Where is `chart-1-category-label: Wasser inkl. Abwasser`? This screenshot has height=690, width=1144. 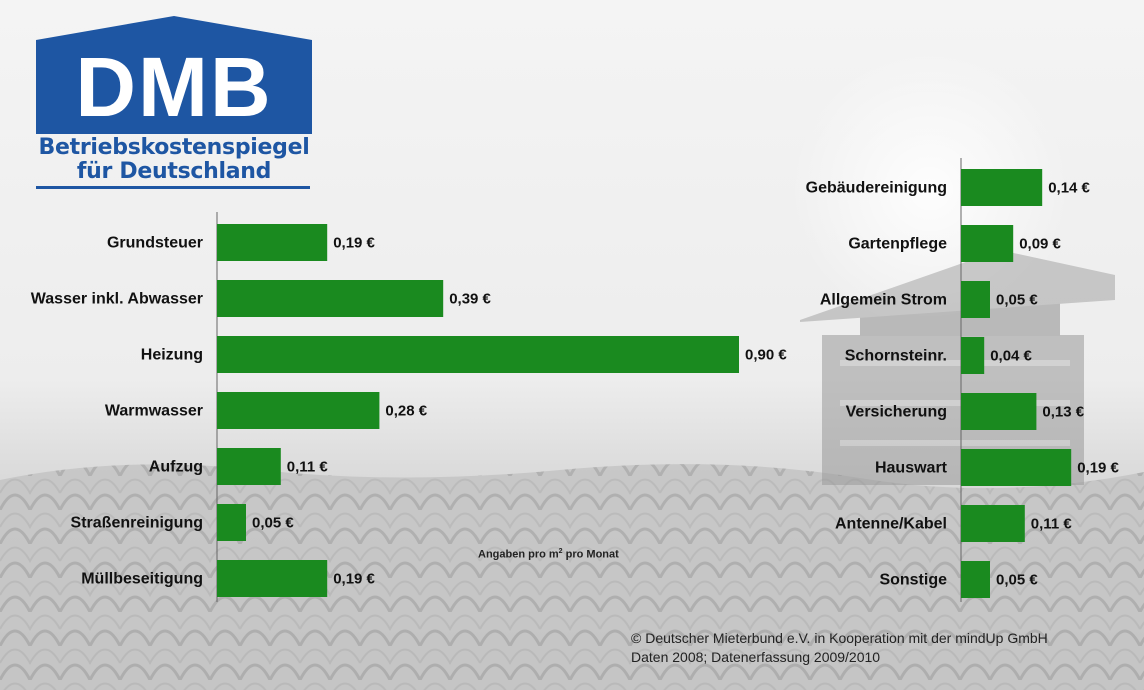
chart-1-category-label: Wasser inkl. Abwasser is located at coordinates (117, 299).